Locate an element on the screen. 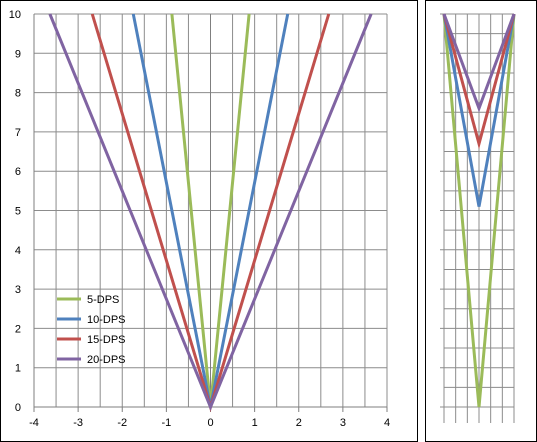 This screenshot has width=537, height=442. x-tick-label: 4 is located at coordinates (387, 423).